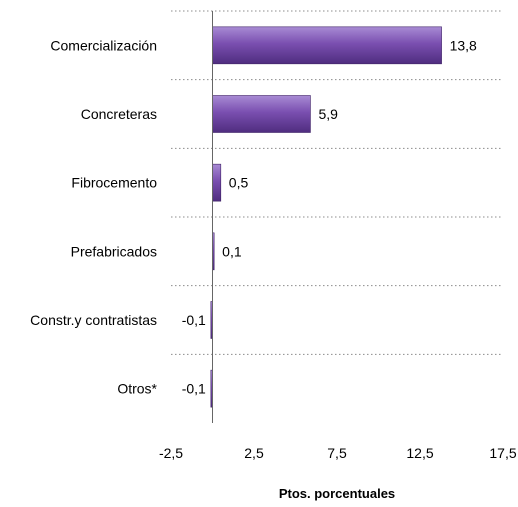 The height and width of the screenshot is (507, 518). What do you see at coordinates (328, 114) in the screenshot?
I see `value-label: 5,9` at bounding box center [328, 114].